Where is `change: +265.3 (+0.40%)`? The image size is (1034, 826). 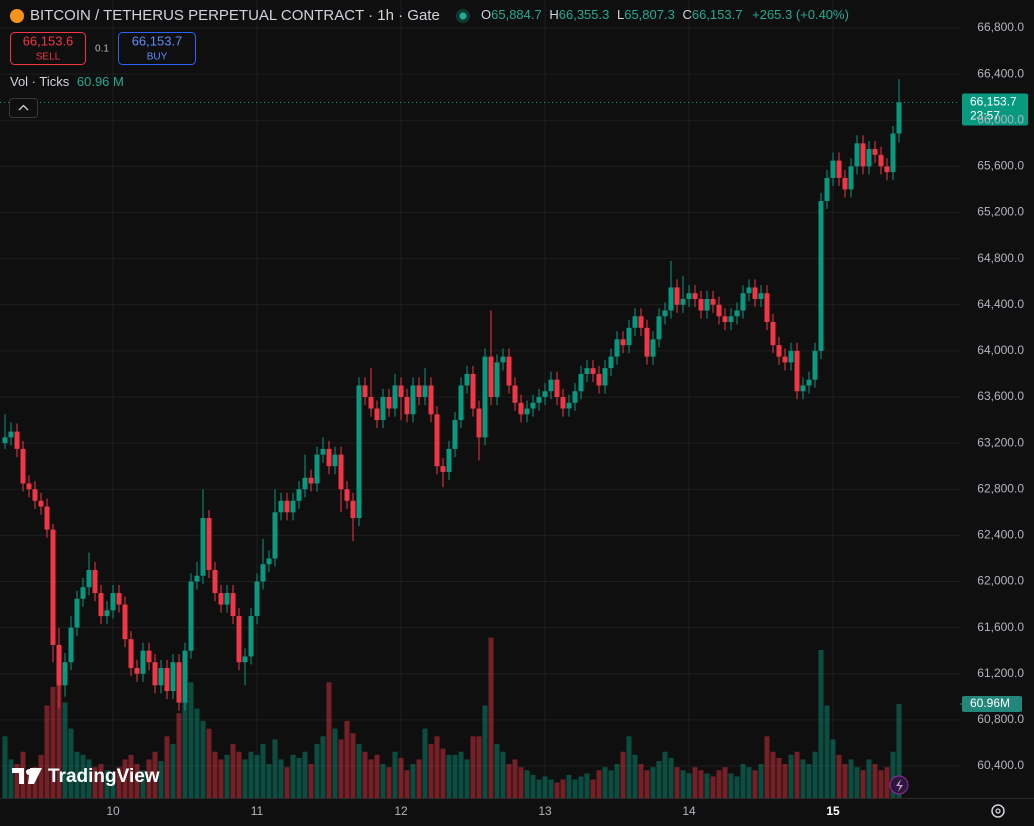
change: +265.3 (+0.40%) is located at coordinates (800, 14).